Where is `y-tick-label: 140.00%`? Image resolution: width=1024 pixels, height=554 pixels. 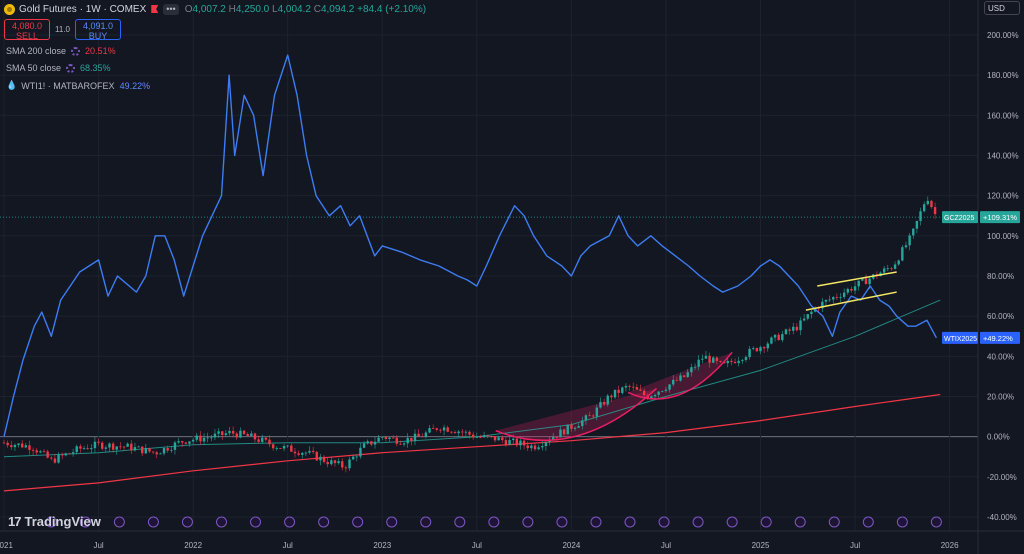
y-tick-label: 140.00% is located at coordinates (1003, 156).